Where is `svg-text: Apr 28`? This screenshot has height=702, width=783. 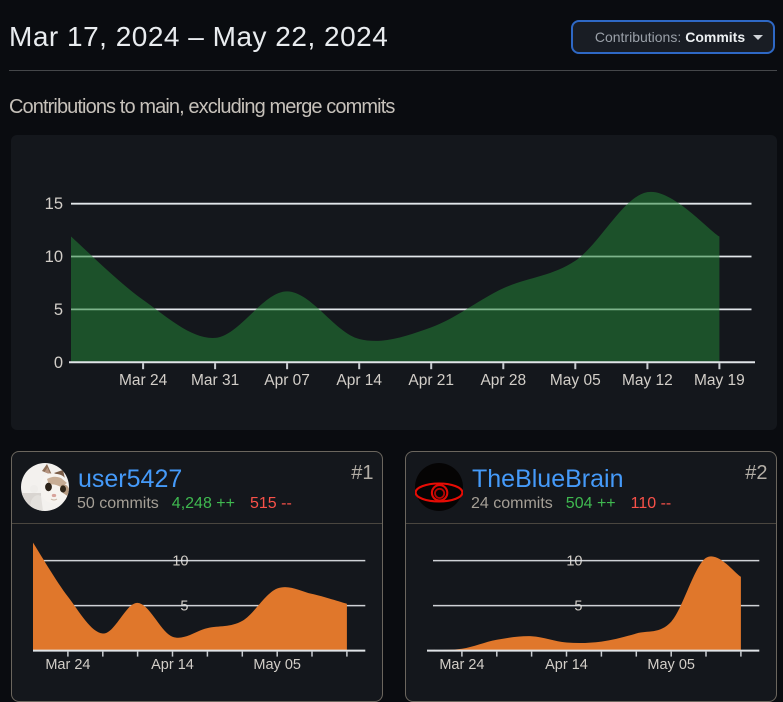 svg-text: Apr 28 is located at coordinates (503, 380).